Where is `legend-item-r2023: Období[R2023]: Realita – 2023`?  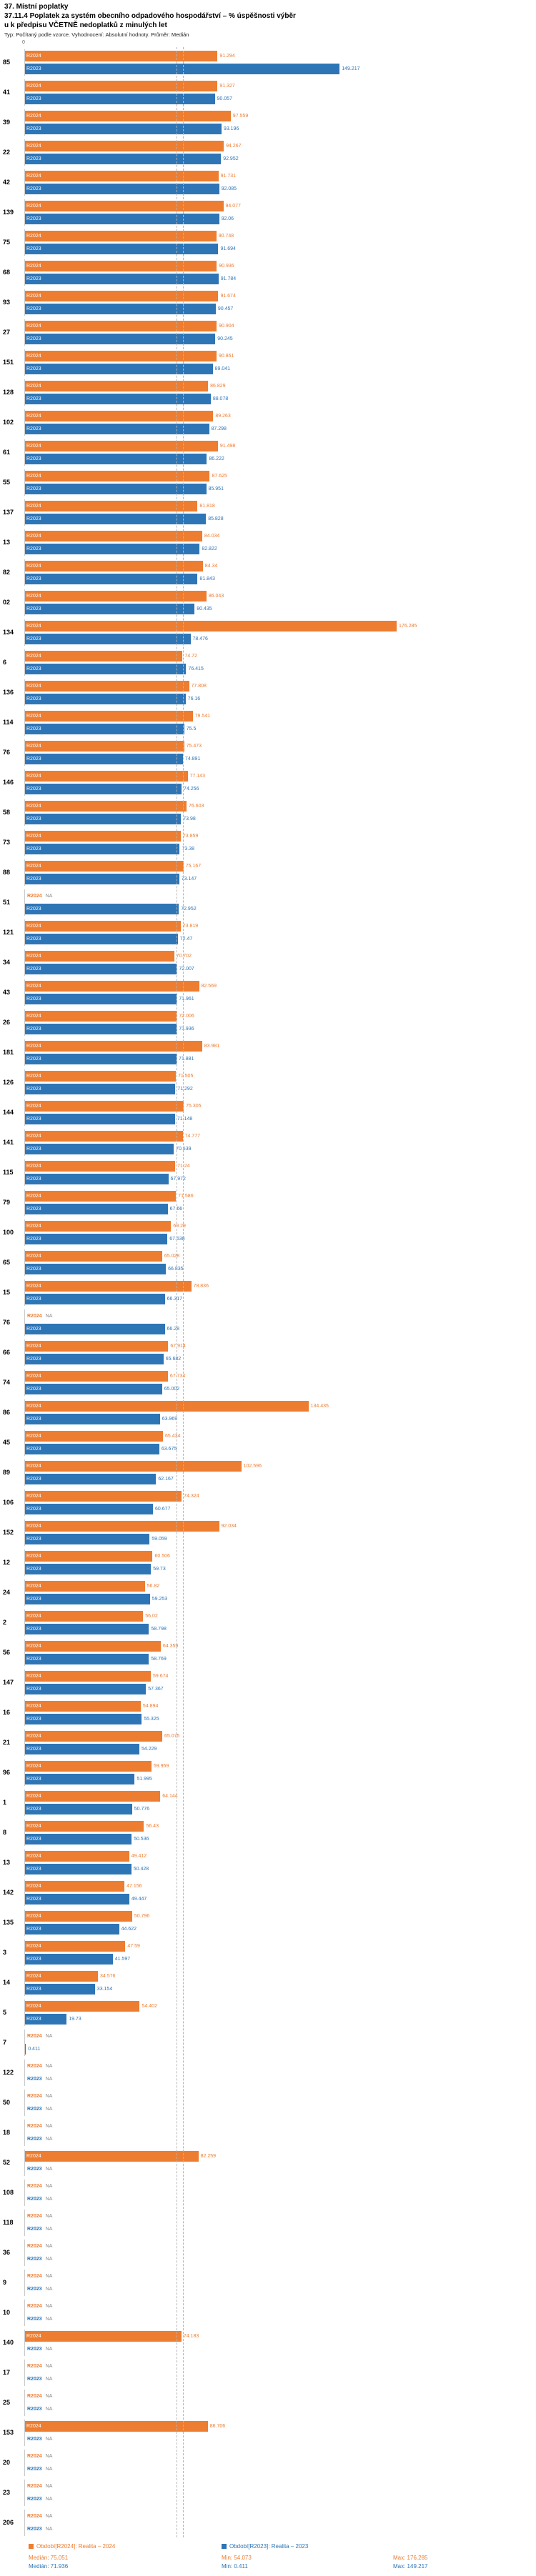 legend-item-r2023: Období[R2023]: Realita – 2023 is located at coordinates (307, 2547).